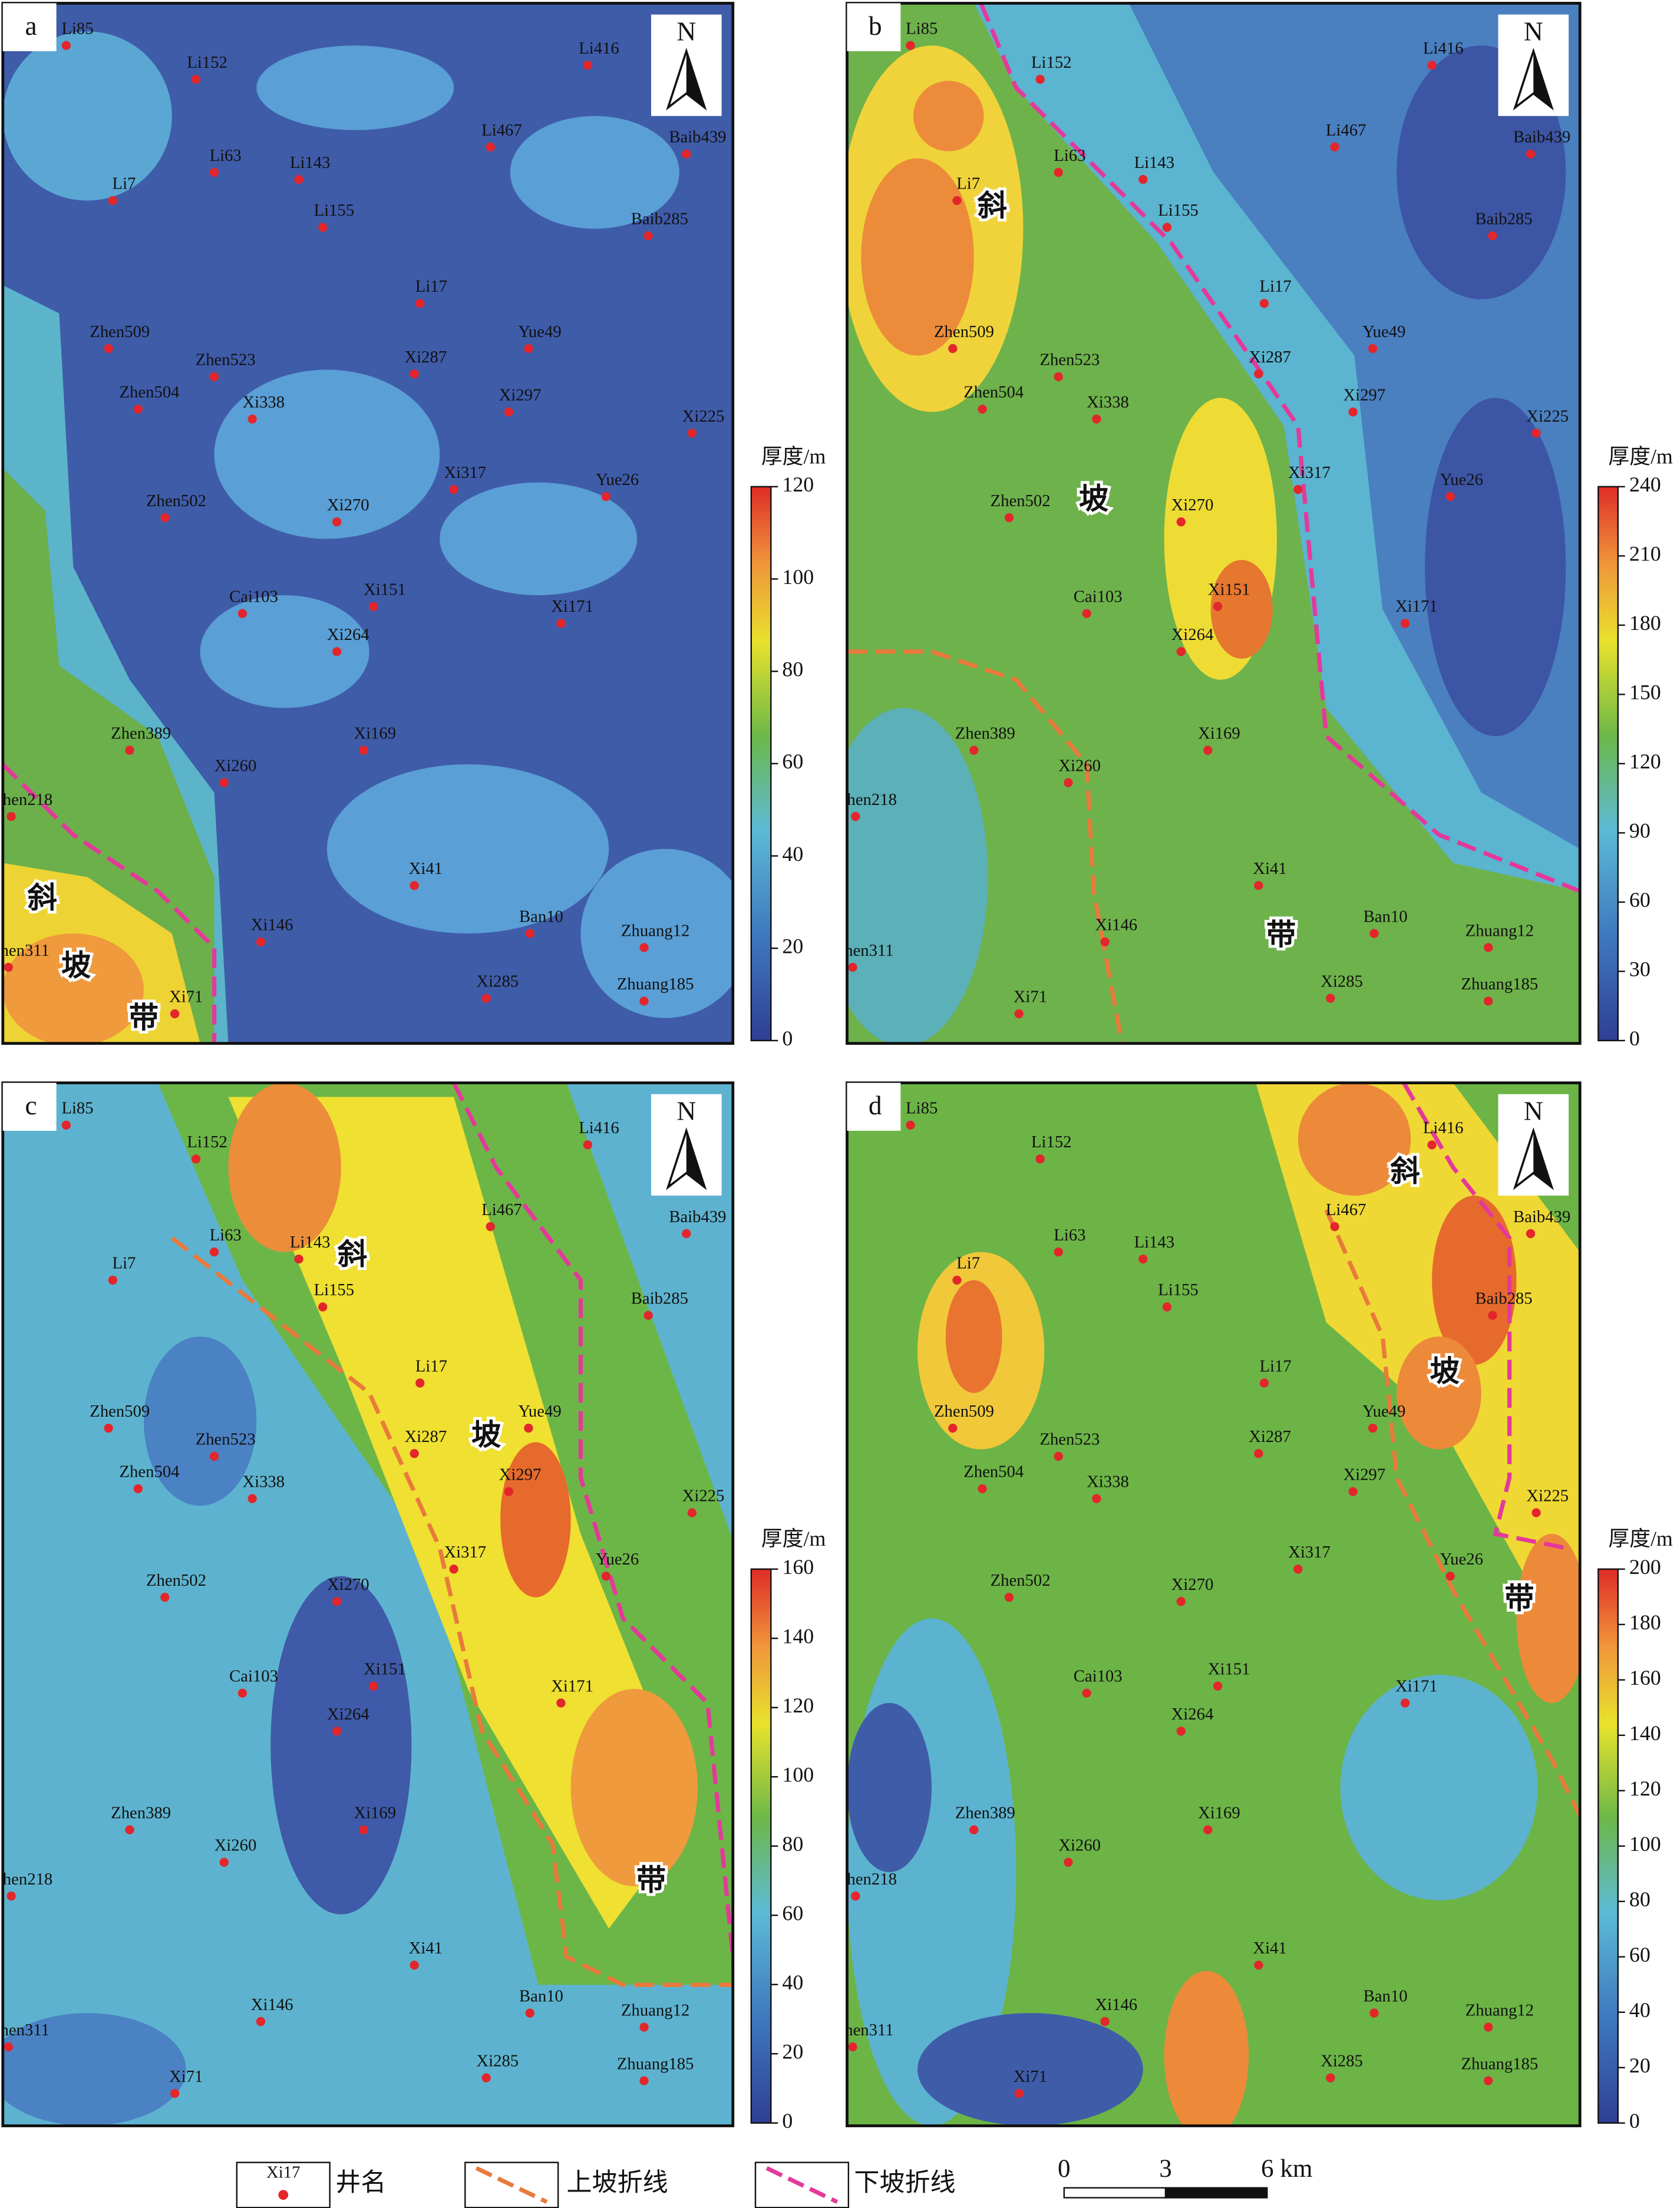 The image size is (1680, 2208). Describe the element at coordinates (141, 1813) in the screenshot. I see `well-name: Zhen389` at that location.